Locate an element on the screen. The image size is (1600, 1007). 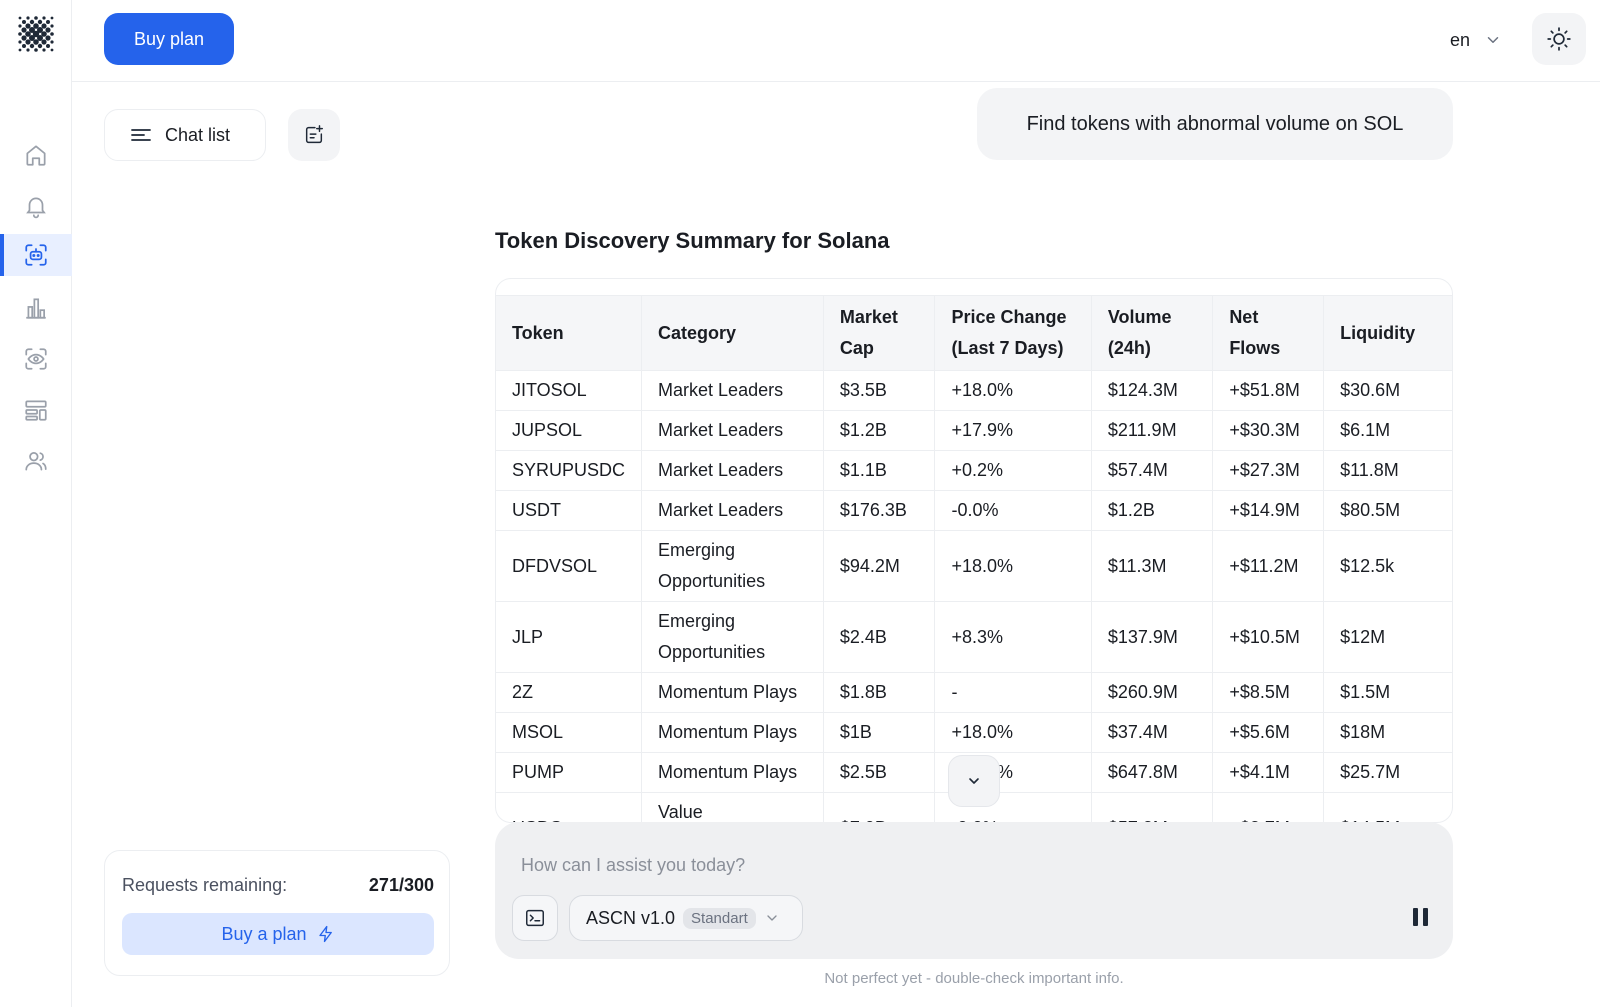
cell-price-change: +8.3% is located at coordinates (1013, 637).